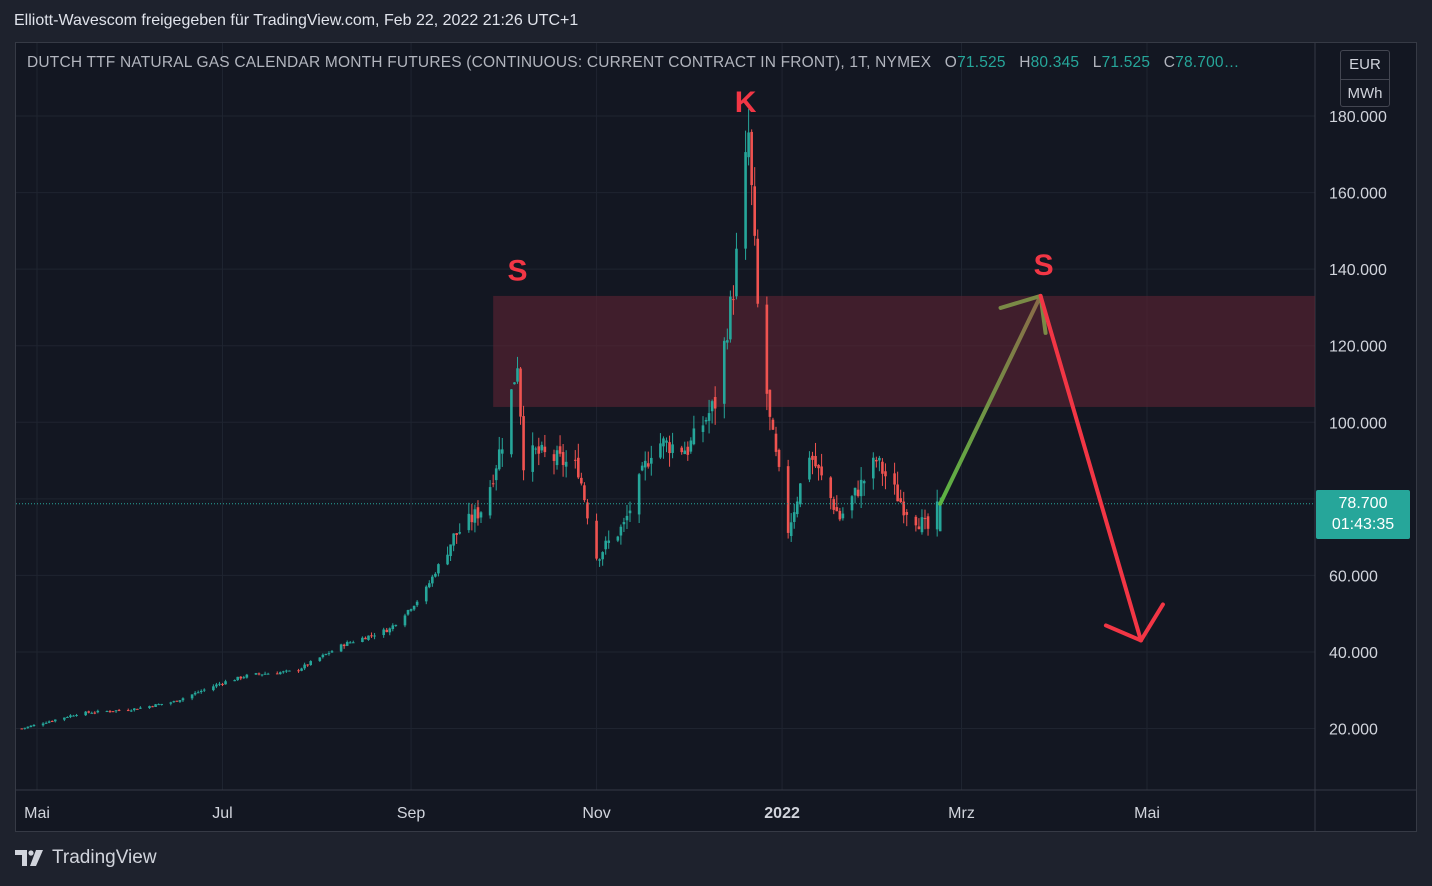 Image resolution: width=1432 pixels, height=886 pixels. Describe the element at coordinates (1365, 78) in the screenshot. I see `unit-selector: EUR MWh` at that location.